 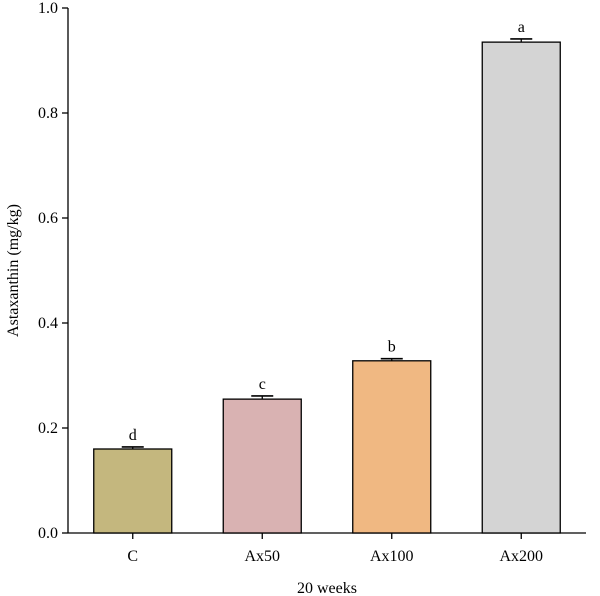 I want to click on y-axis-label: Astaxanthin (mg/kg), so click(x=13, y=270).